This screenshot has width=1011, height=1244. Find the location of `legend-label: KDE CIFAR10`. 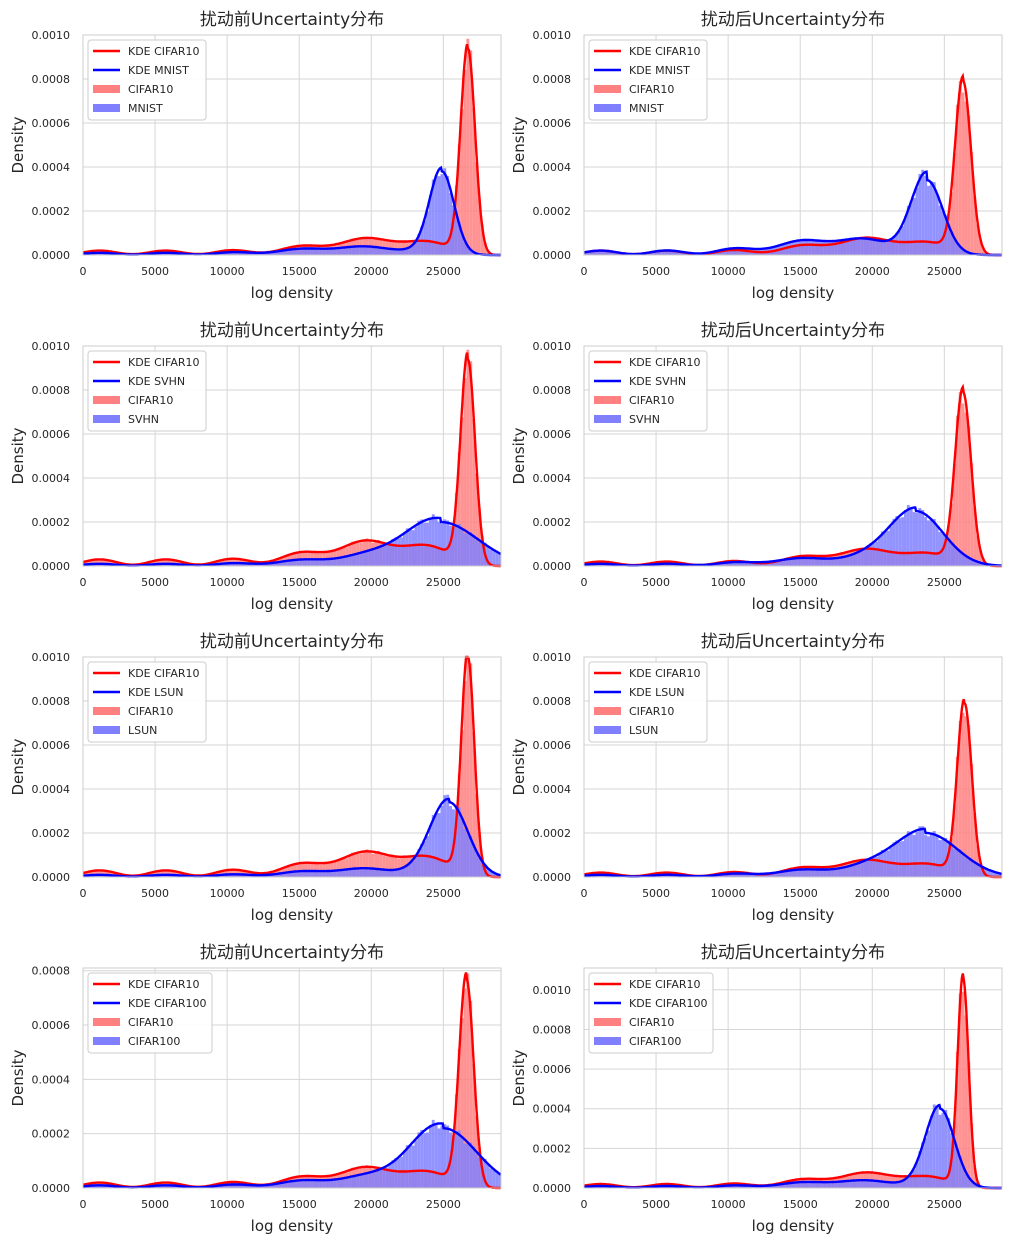

legend-label: KDE CIFAR10 is located at coordinates (164, 362).